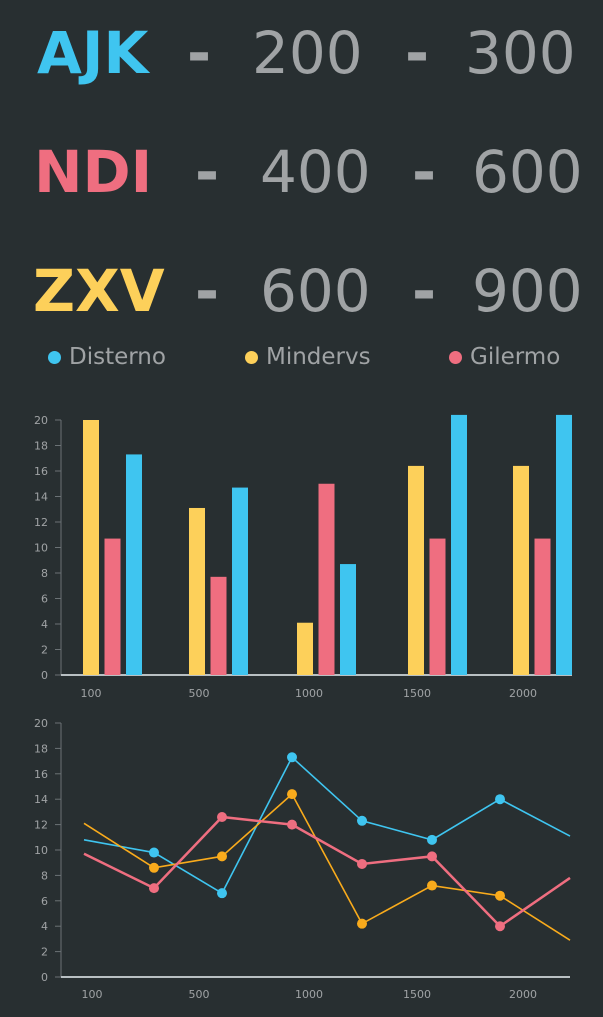  I want to click on line-mindervs, so click(327, 866).